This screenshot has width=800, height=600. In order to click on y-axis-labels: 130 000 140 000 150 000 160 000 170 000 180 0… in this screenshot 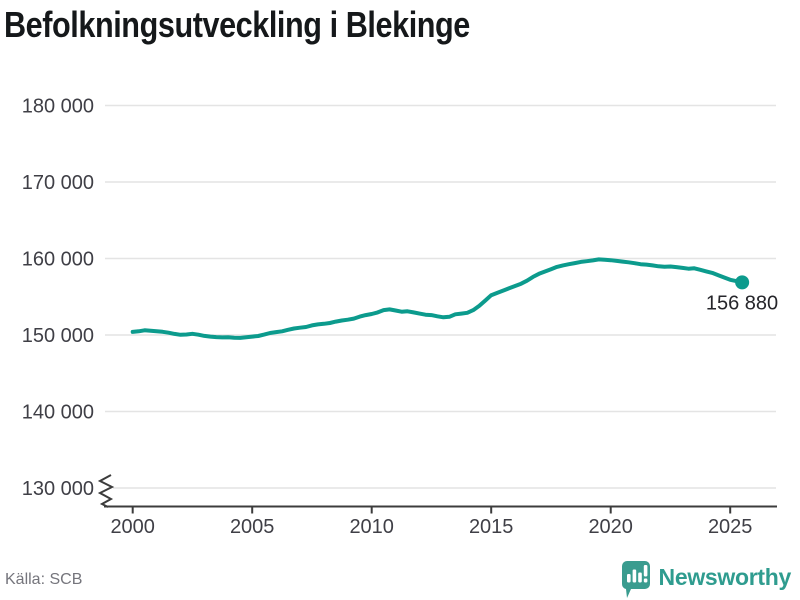, I will do `click(58, 298)`.